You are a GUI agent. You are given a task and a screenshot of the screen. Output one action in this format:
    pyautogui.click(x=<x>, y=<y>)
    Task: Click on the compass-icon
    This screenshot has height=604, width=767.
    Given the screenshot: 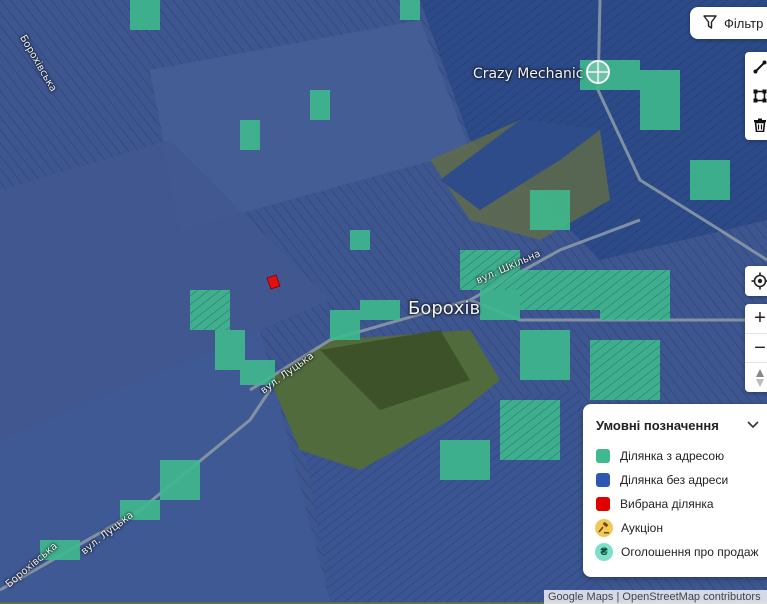 What is the action you would take?
    pyautogui.click(x=756, y=377)
    